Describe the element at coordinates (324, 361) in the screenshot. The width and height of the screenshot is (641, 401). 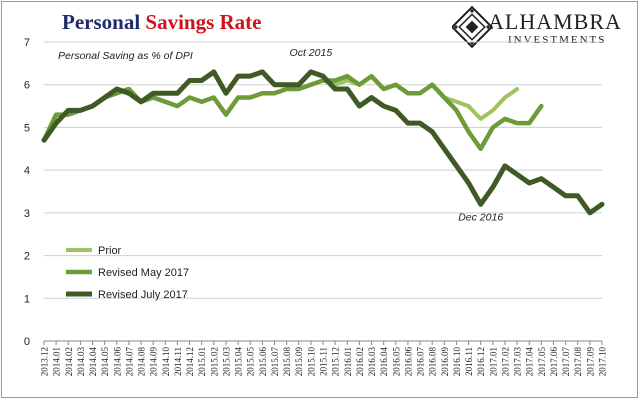
I see `x-tick-label: 2015.11` at that location.